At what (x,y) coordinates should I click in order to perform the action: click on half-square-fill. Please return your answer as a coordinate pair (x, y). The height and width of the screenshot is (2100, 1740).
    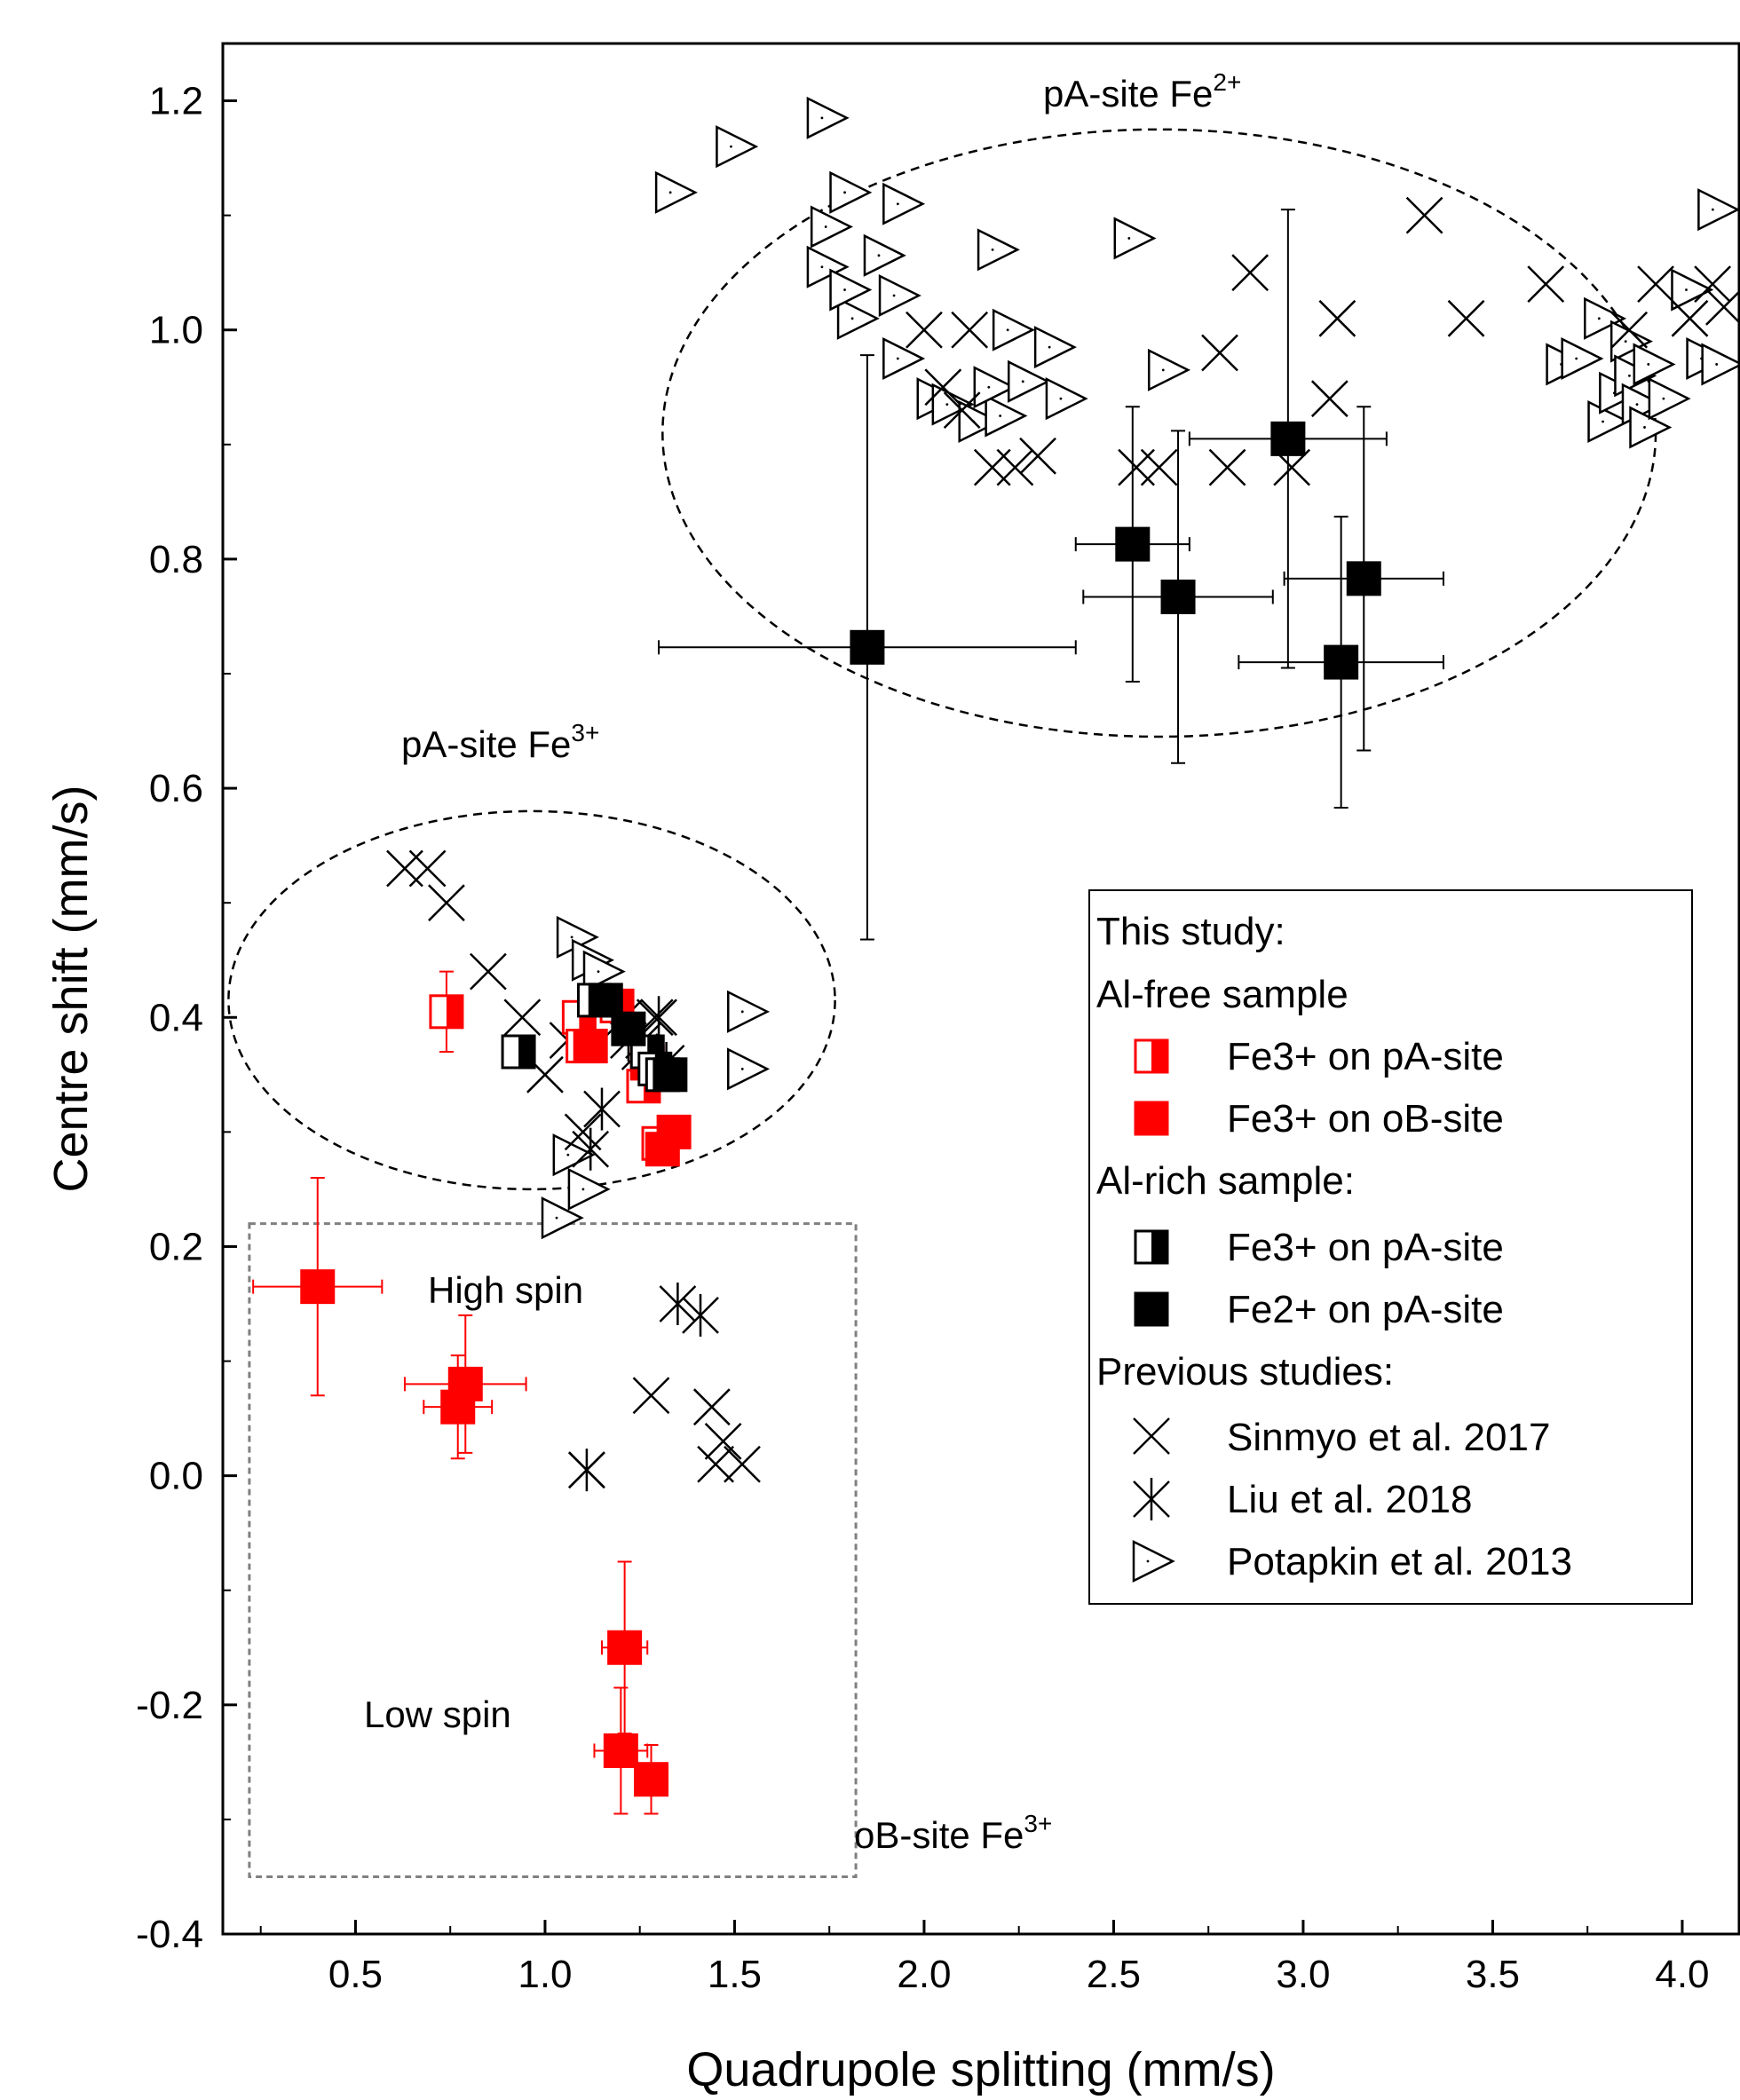
    Looking at the image, I should click on (526, 1052).